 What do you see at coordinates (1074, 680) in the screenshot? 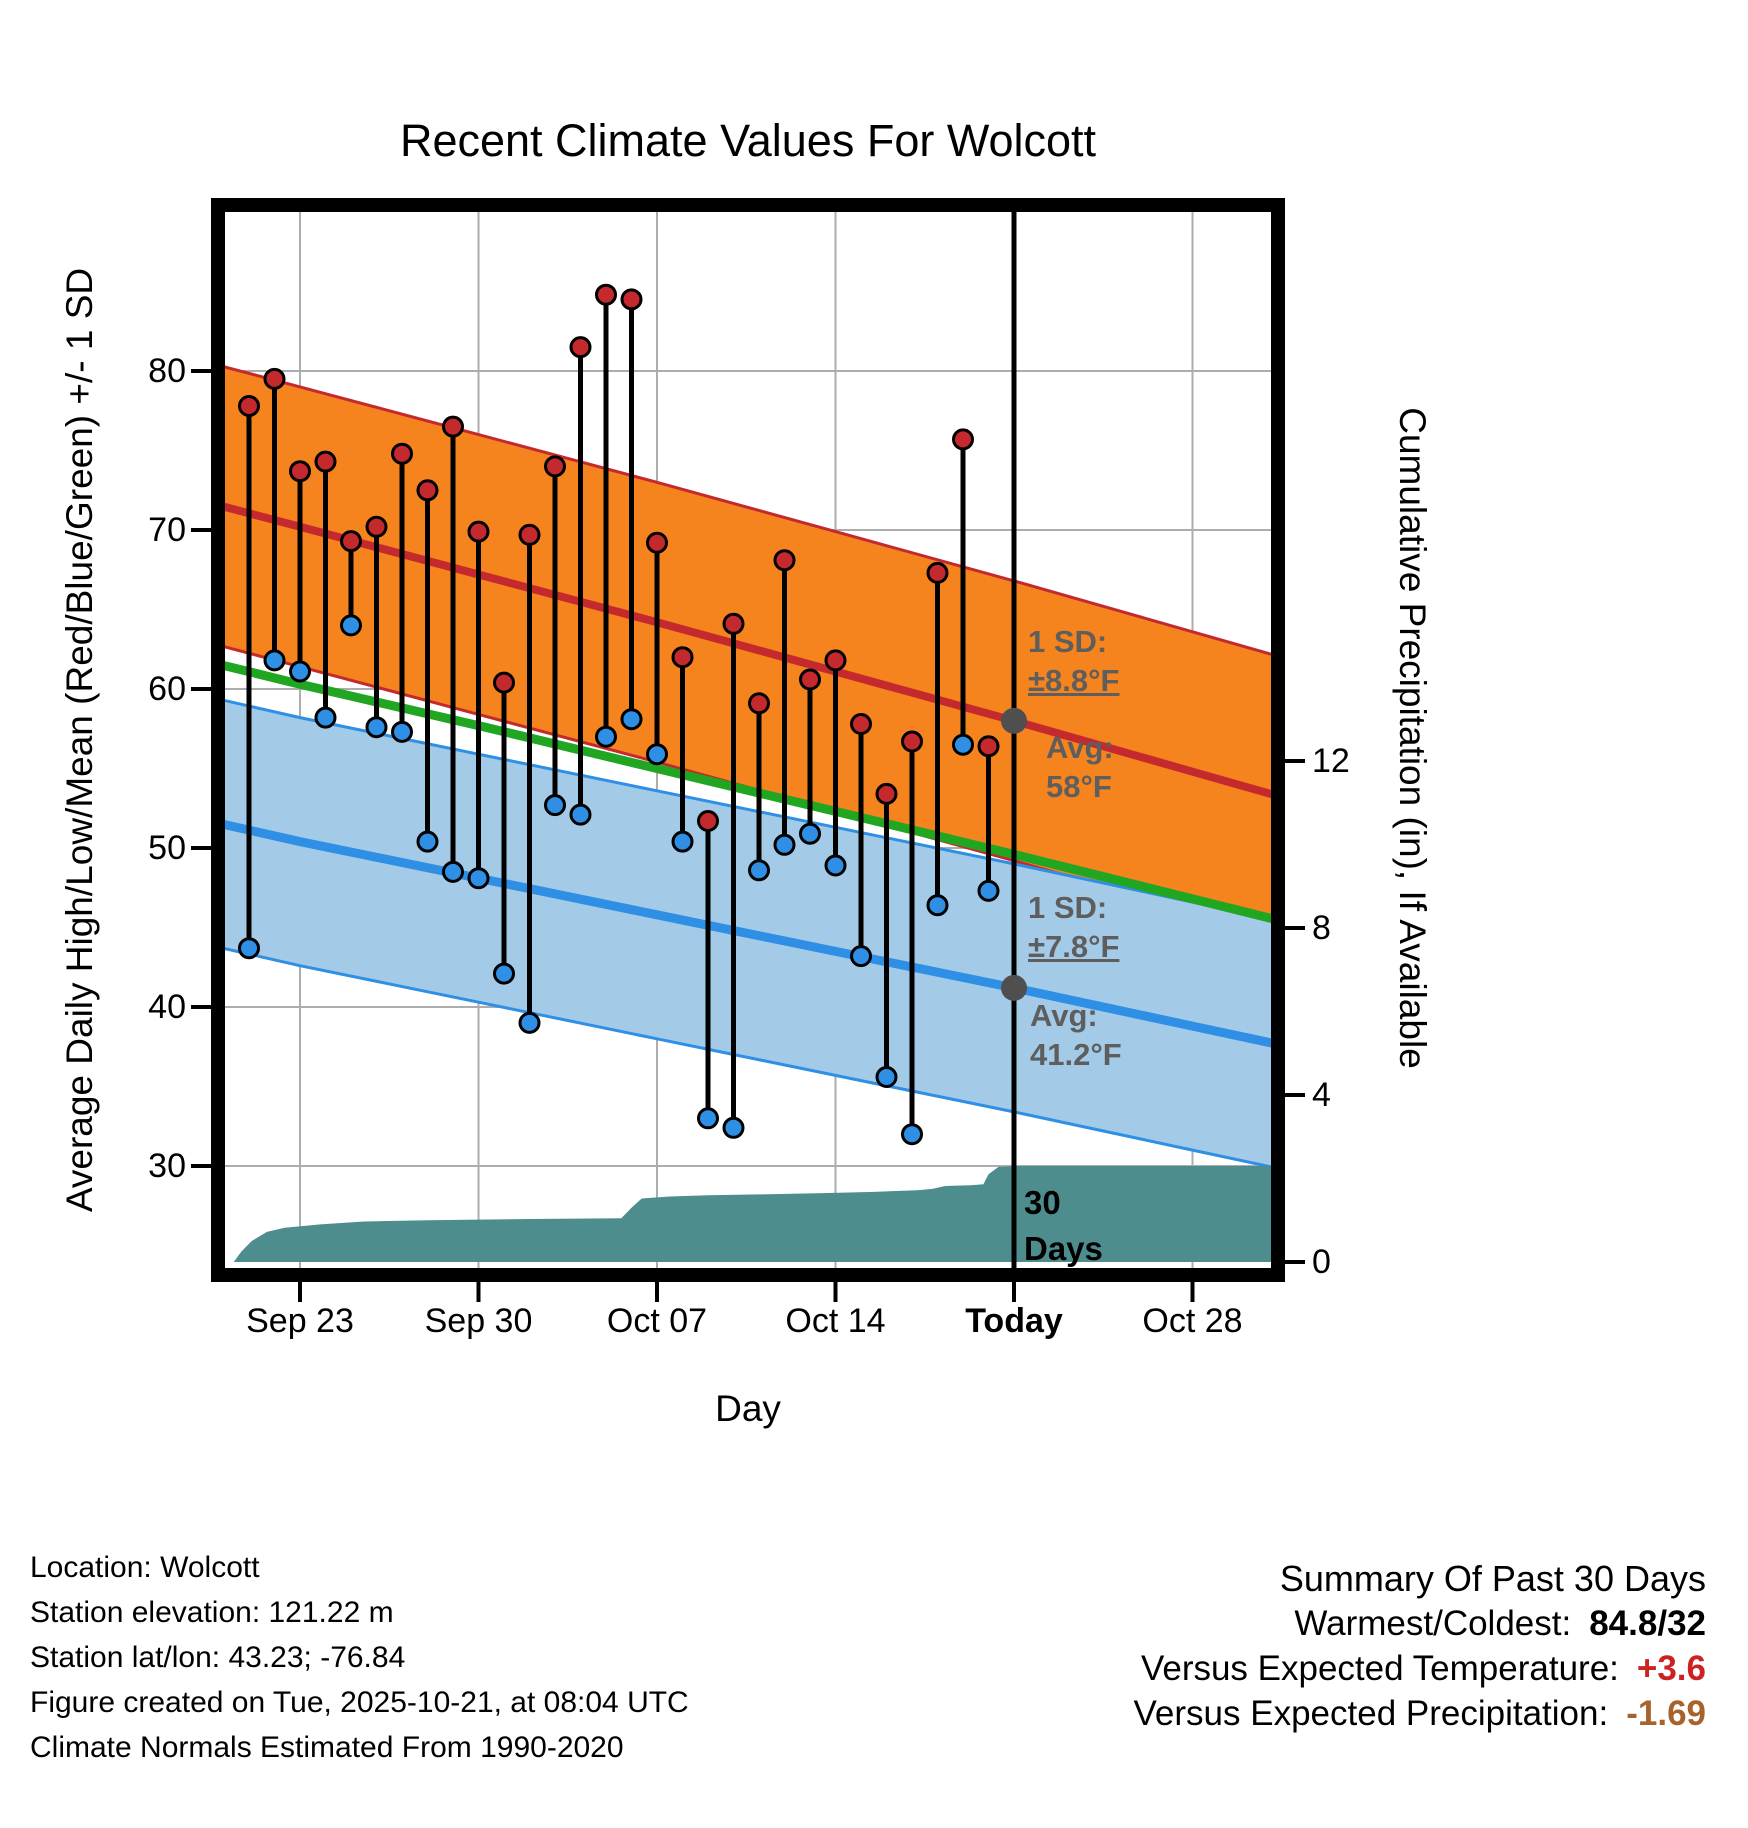
I see `high-sd-value: ±8.8°F` at bounding box center [1074, 680].